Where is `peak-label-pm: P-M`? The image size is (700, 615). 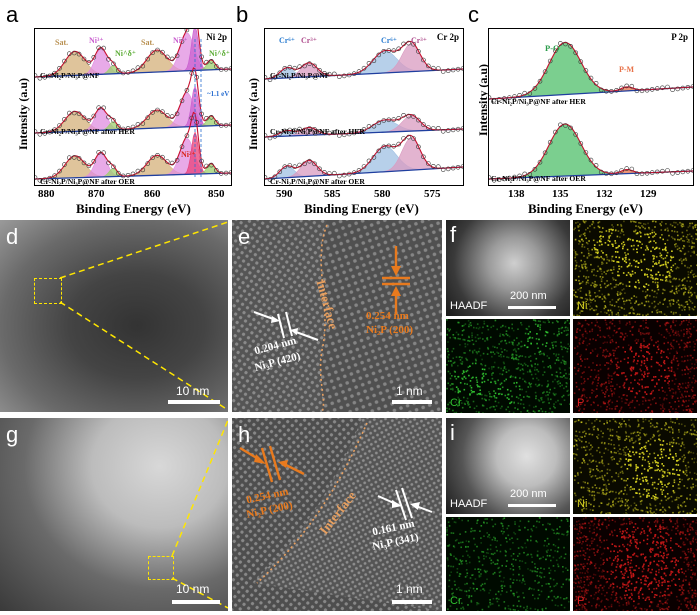 peak-label-pm: P-M is located at coordinates (627, 69).